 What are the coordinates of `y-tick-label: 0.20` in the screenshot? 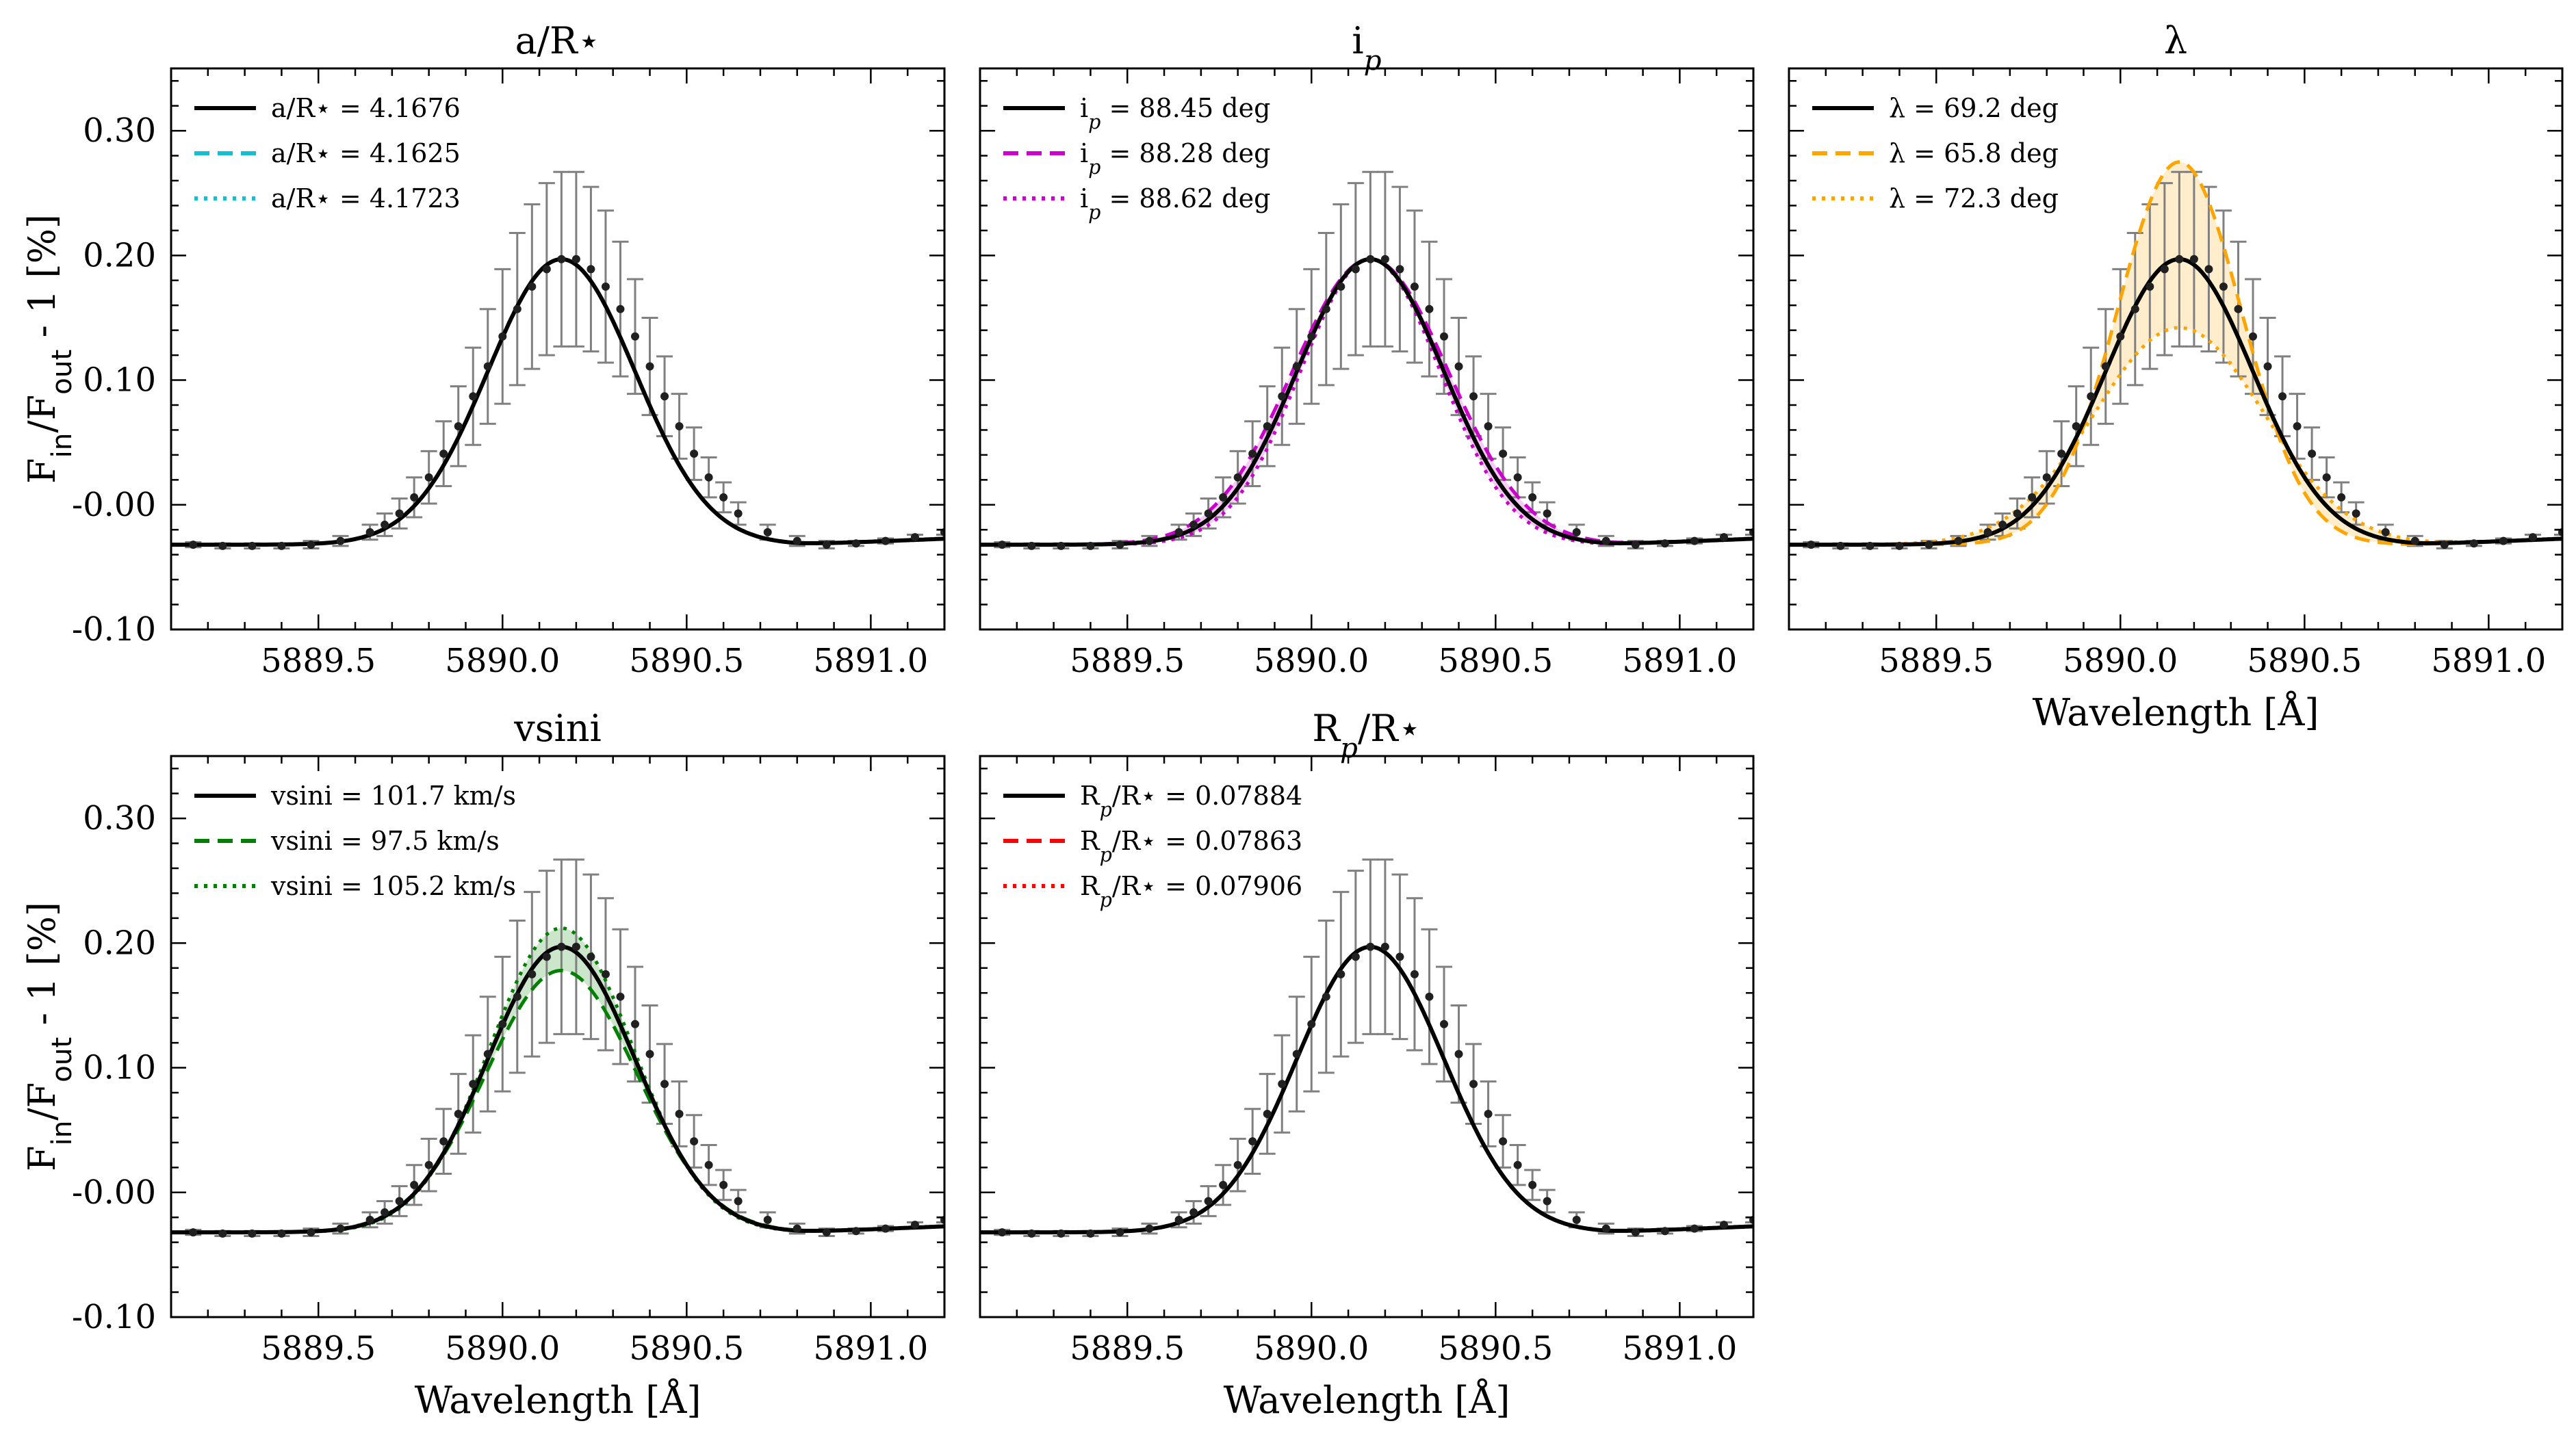 It's located at (120, 255).